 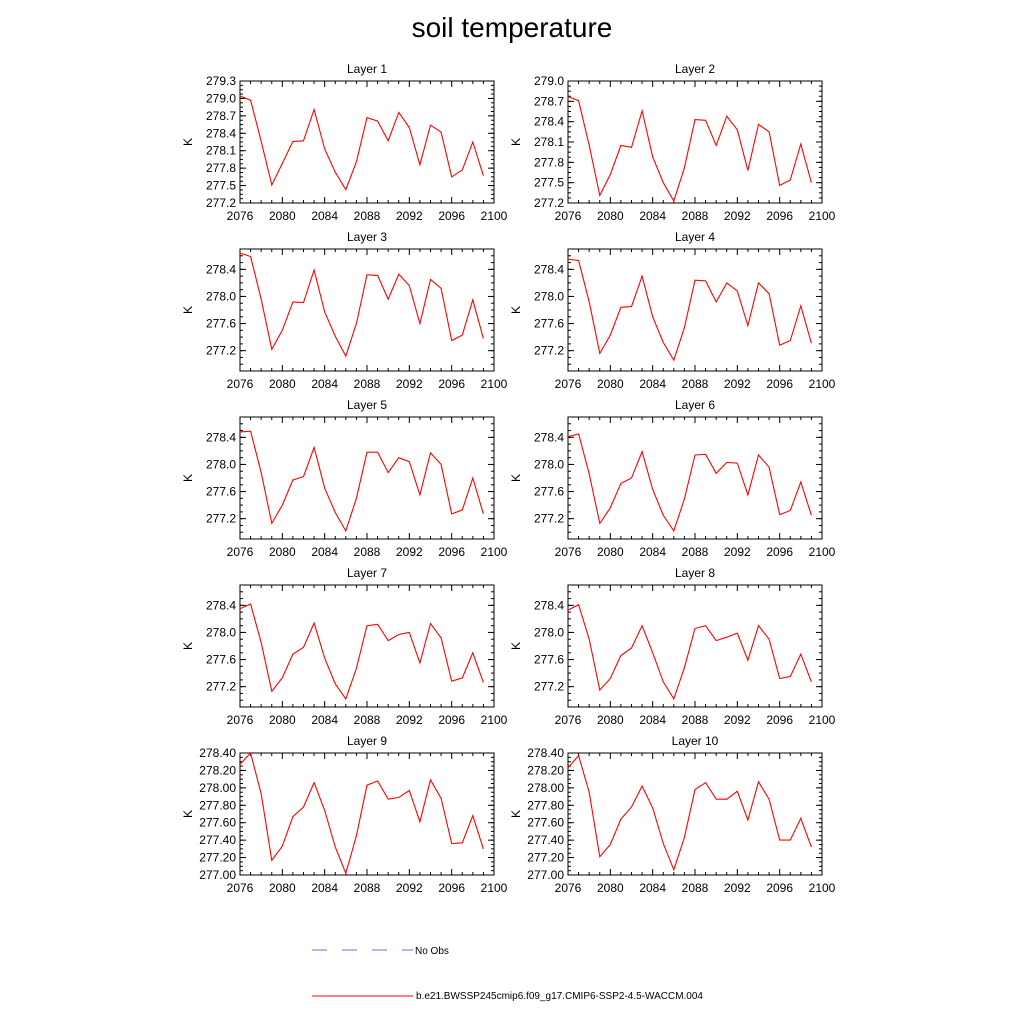 I want to click on y-tick-label: 278.20, so click(x=217, y=770).